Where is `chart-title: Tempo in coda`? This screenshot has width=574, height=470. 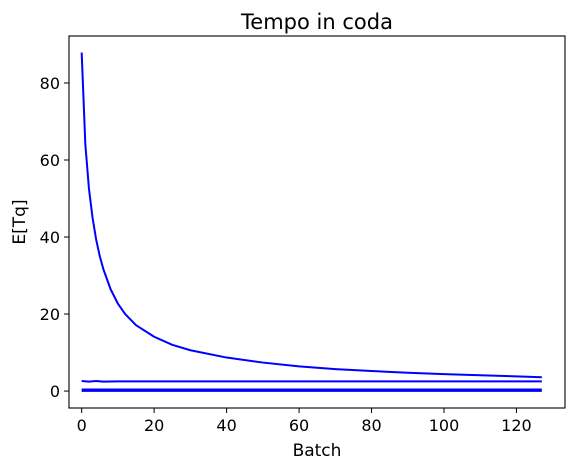 chart-title: Tempo in coda is located at coordinates (316, 22).